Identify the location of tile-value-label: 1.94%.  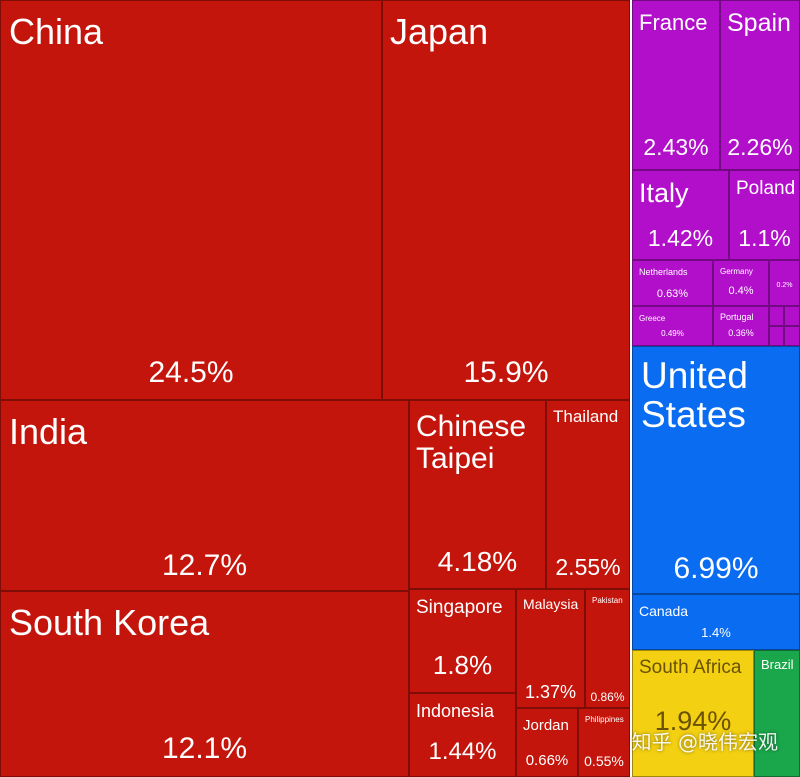
(693, 721).